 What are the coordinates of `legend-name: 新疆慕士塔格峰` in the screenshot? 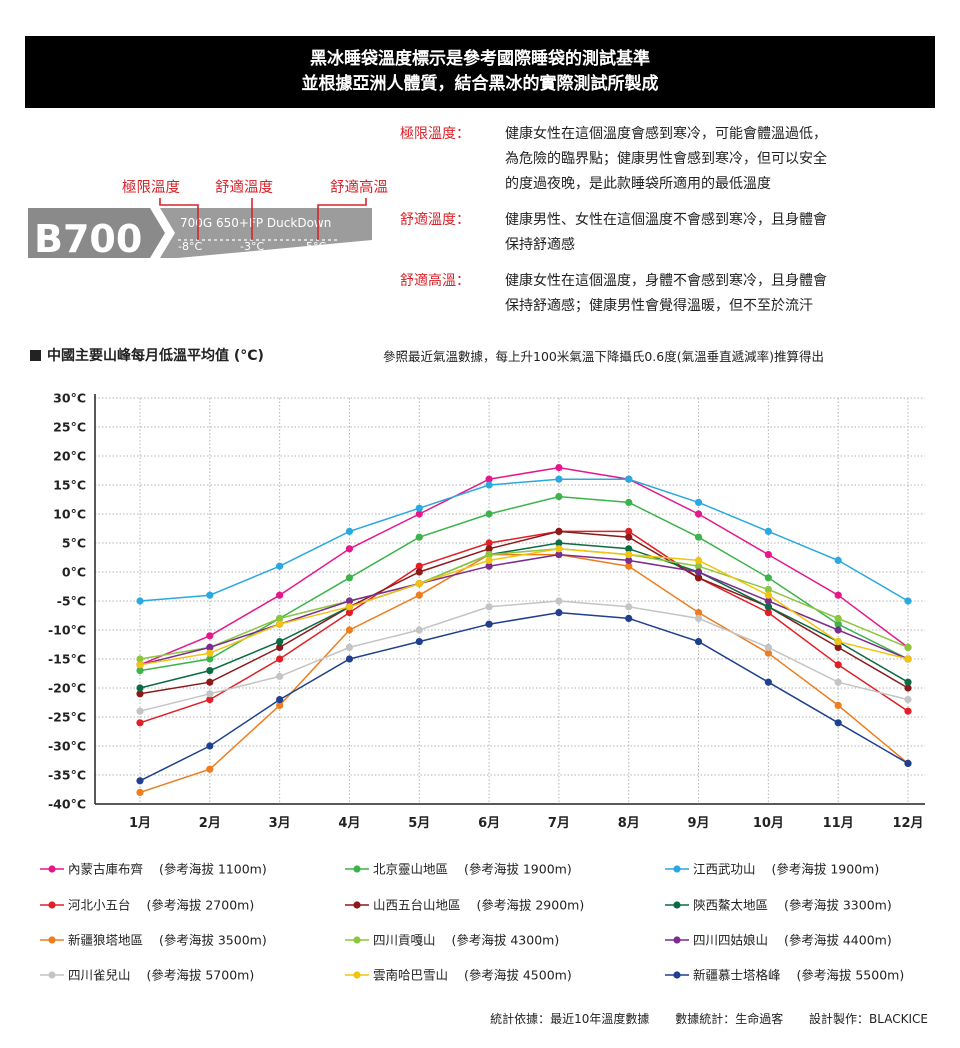 It's located at (737, 975).